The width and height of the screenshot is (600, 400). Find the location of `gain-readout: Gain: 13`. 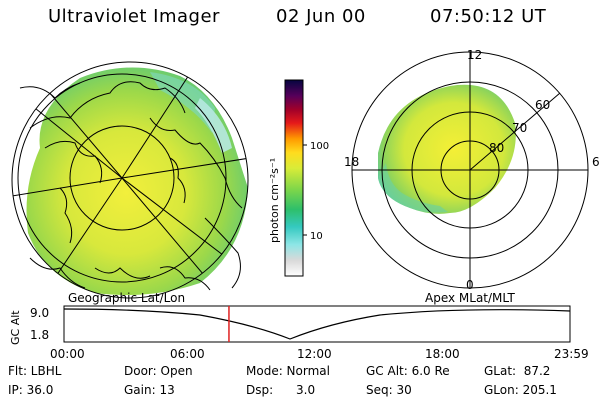

gain-readout: Gain: 13 is located at coordinates (149, 390).